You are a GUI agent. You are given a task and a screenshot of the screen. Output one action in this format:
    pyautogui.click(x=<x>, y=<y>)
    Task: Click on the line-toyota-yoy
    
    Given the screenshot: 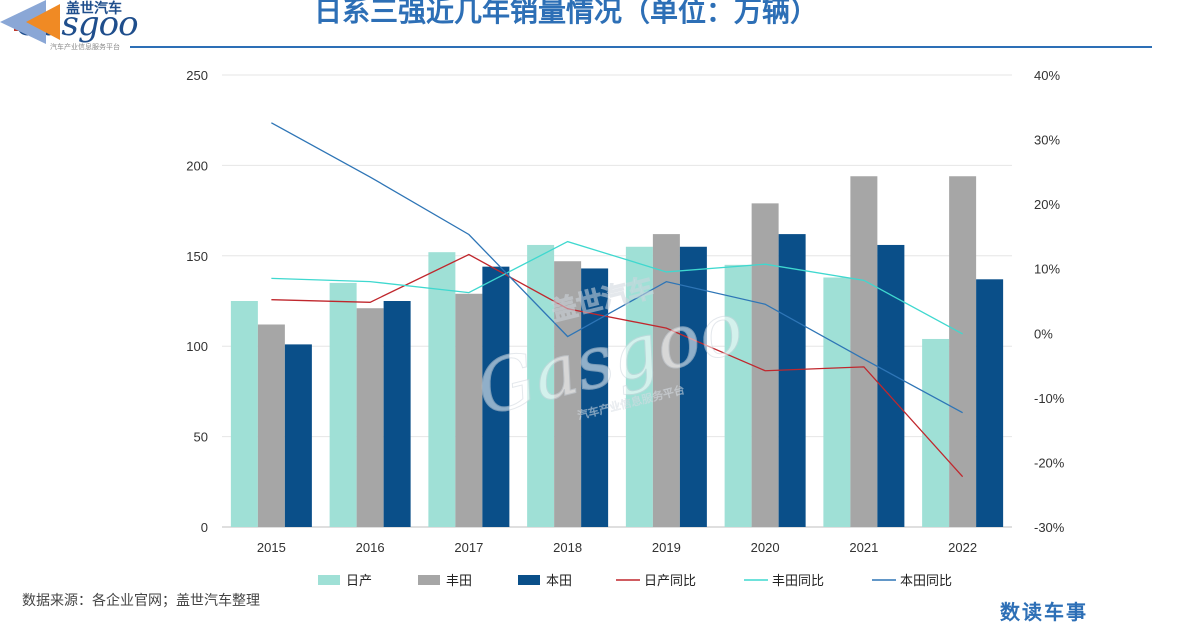 What is the action you would take?
    pyautogui.click(x=617, y=287)
    